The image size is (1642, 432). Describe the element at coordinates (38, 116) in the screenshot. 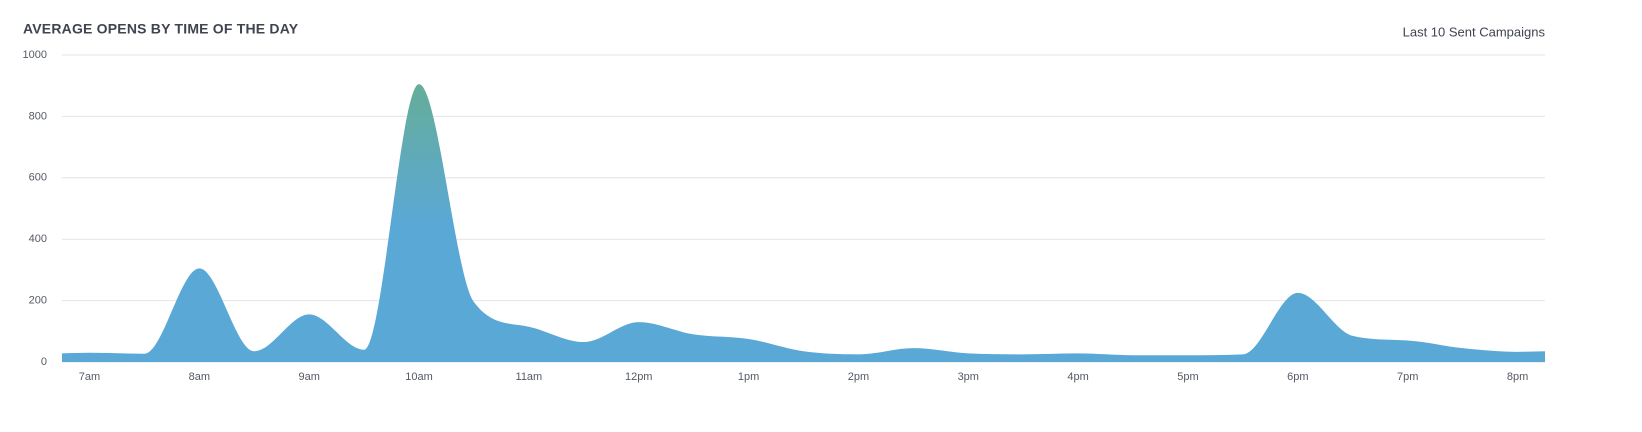

I see `y-tick-label: 800` at that location.